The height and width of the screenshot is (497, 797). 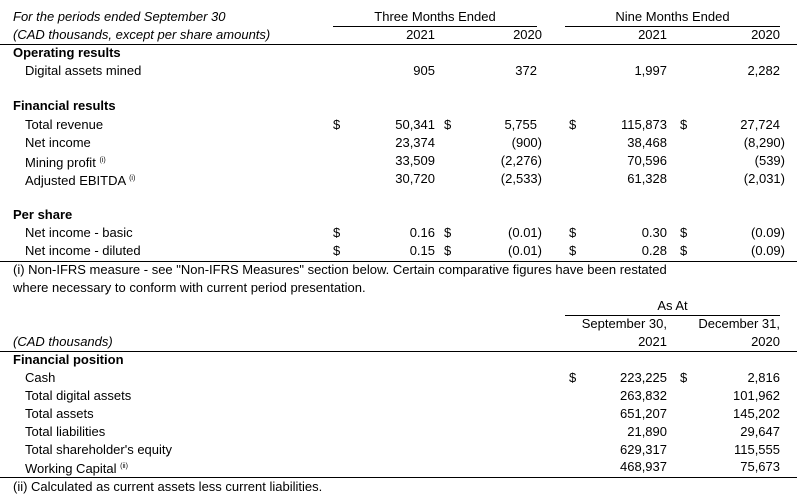 I want to click on cell-value: 145,202, so click(x=756, y=413).